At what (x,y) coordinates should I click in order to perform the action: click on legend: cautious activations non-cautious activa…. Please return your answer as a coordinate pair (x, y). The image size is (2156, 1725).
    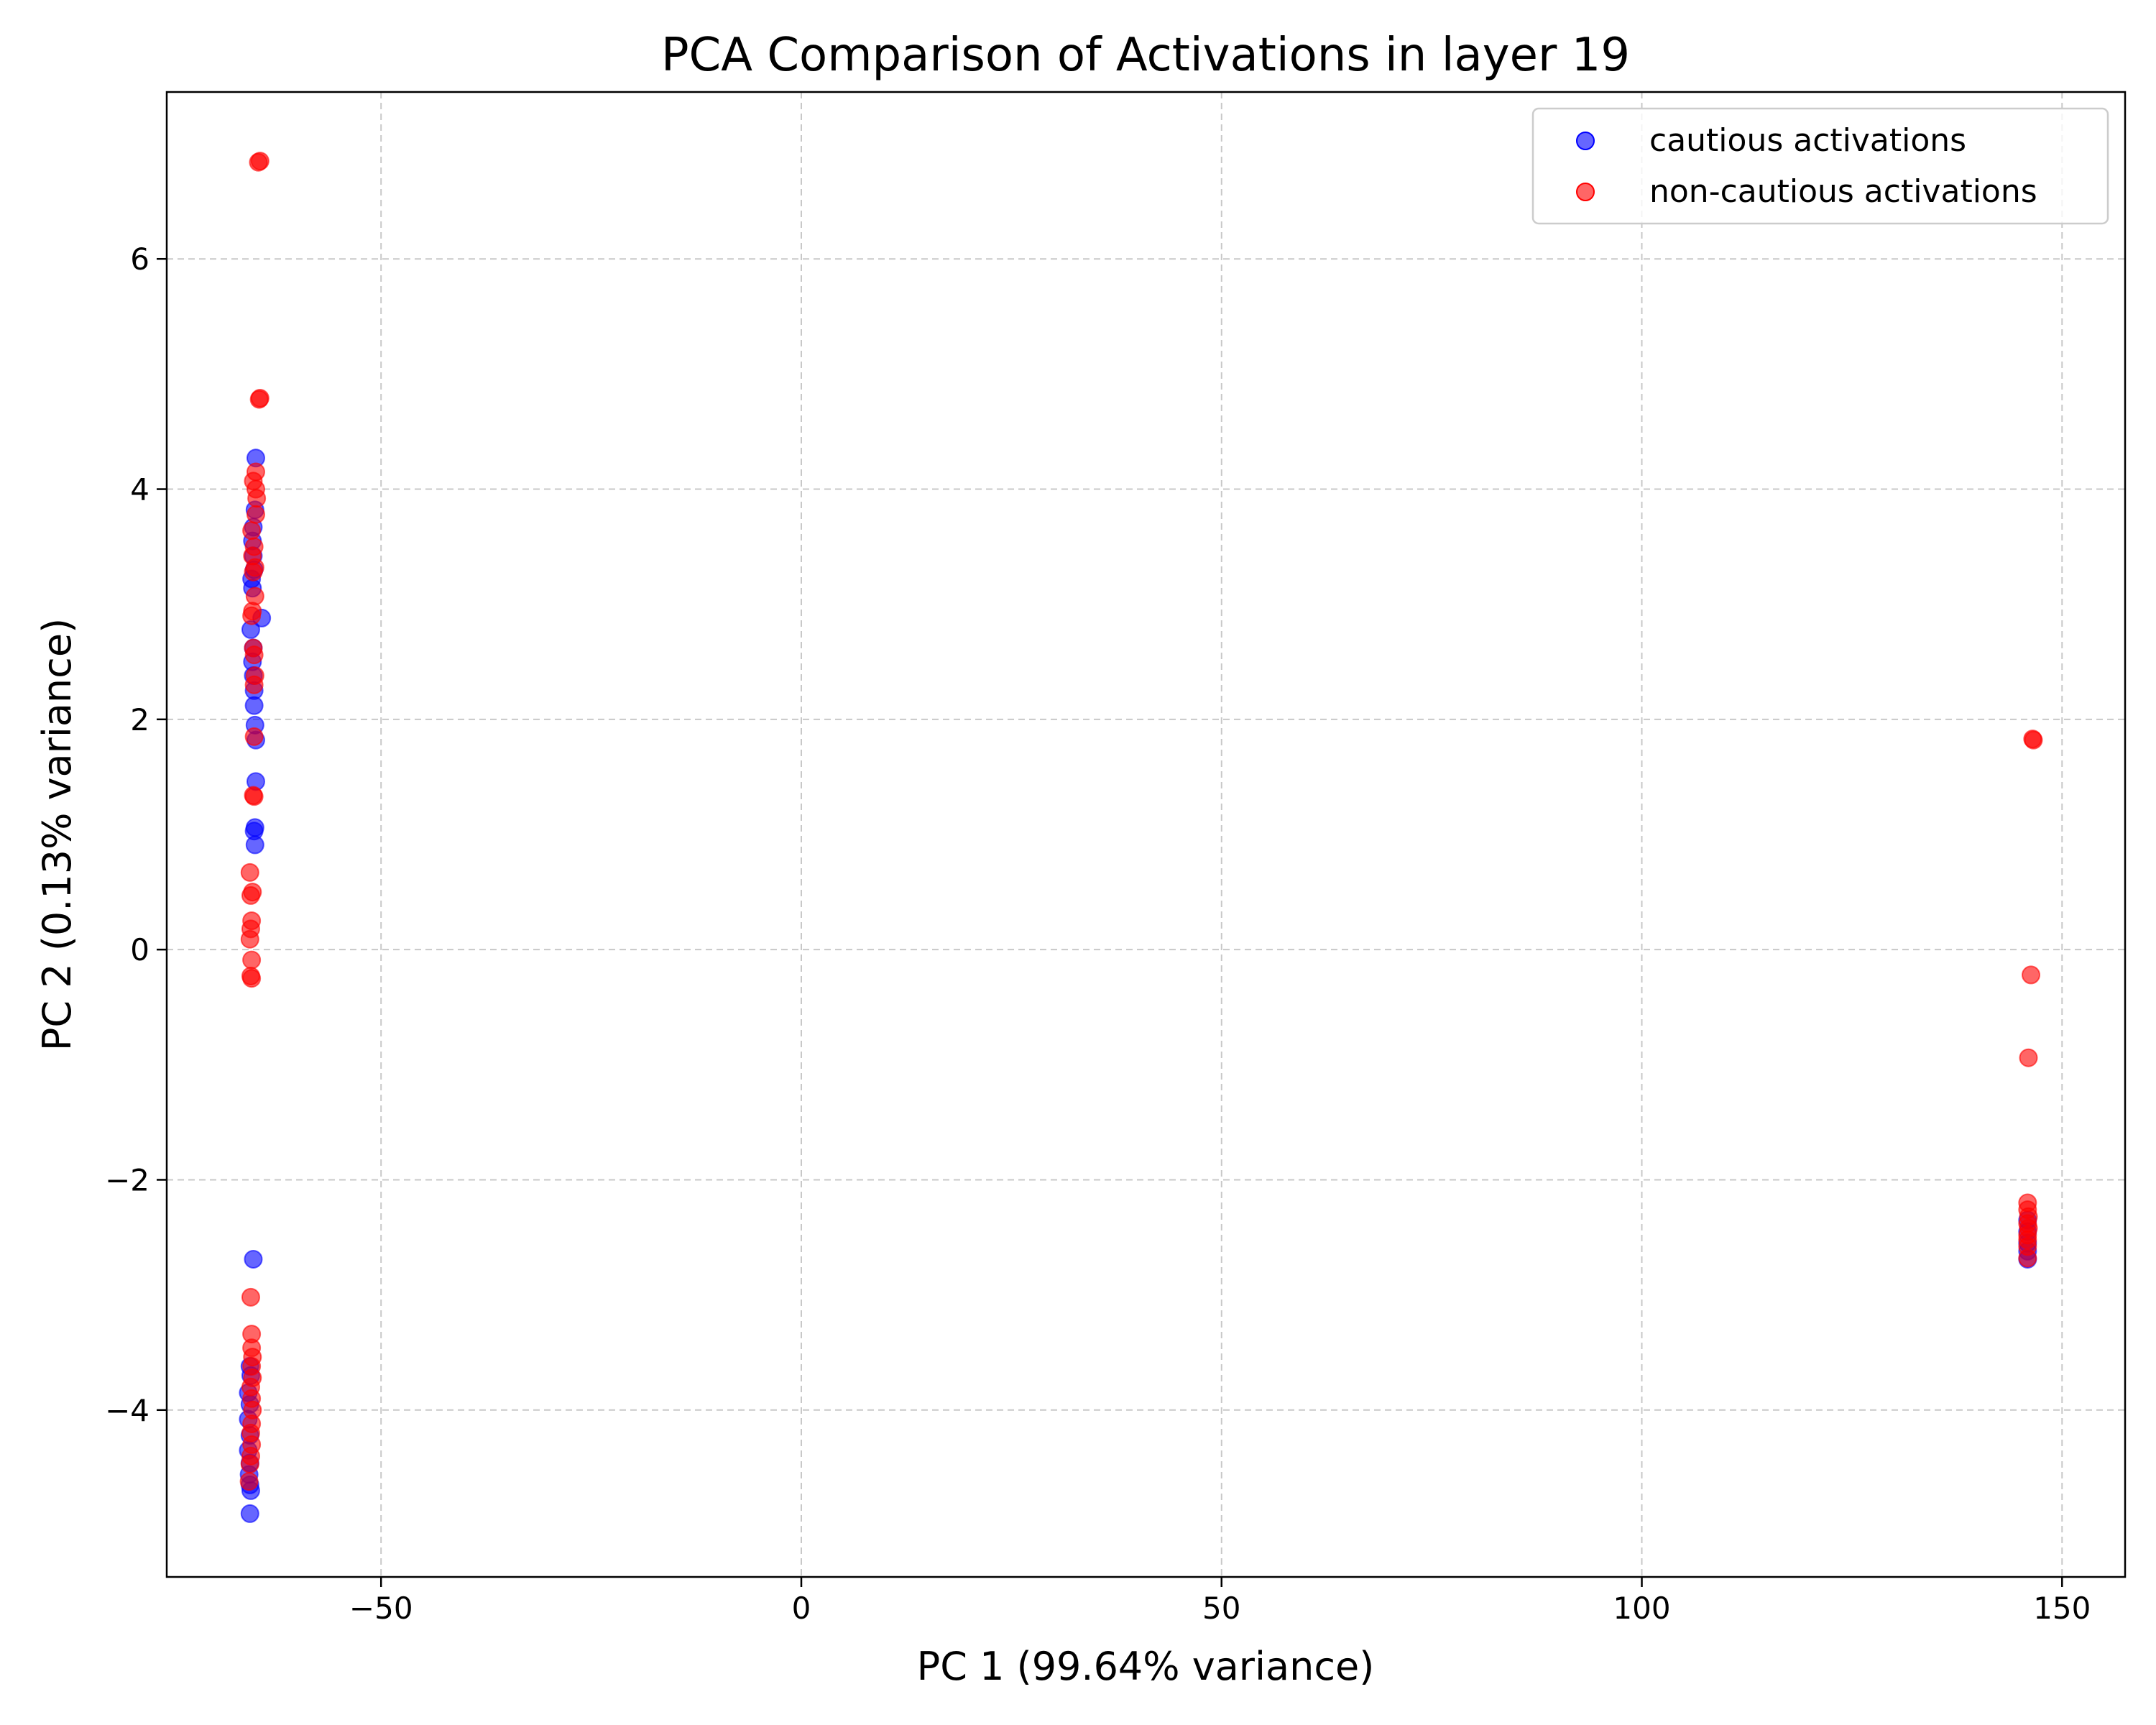
    Looking at the image, I should click on (1820, 166).